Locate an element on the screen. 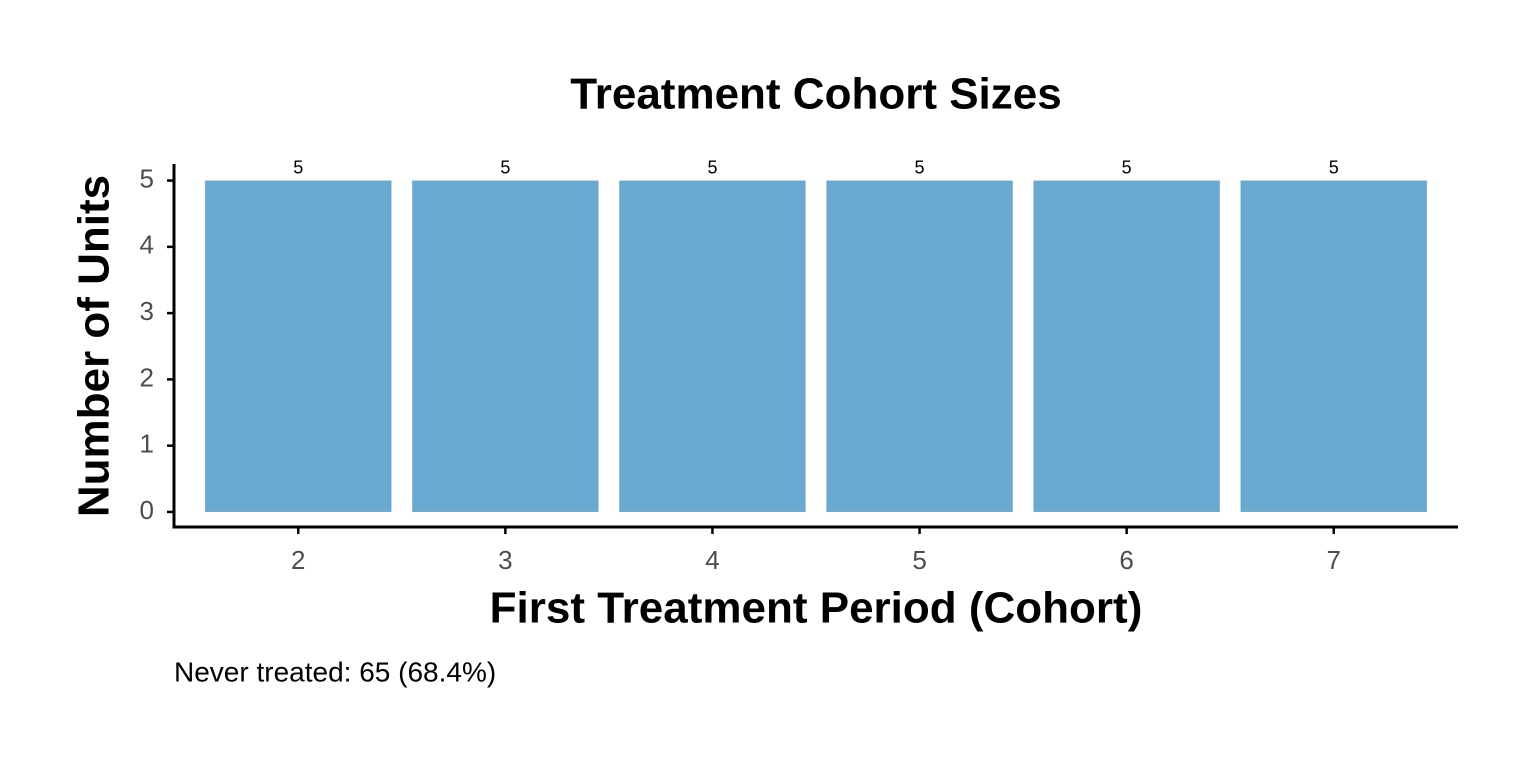 The width and height of the screenshot is (1536, 768). x-axis-label: First Treatment Period (Cohort) is located at coordinates (816, 608).